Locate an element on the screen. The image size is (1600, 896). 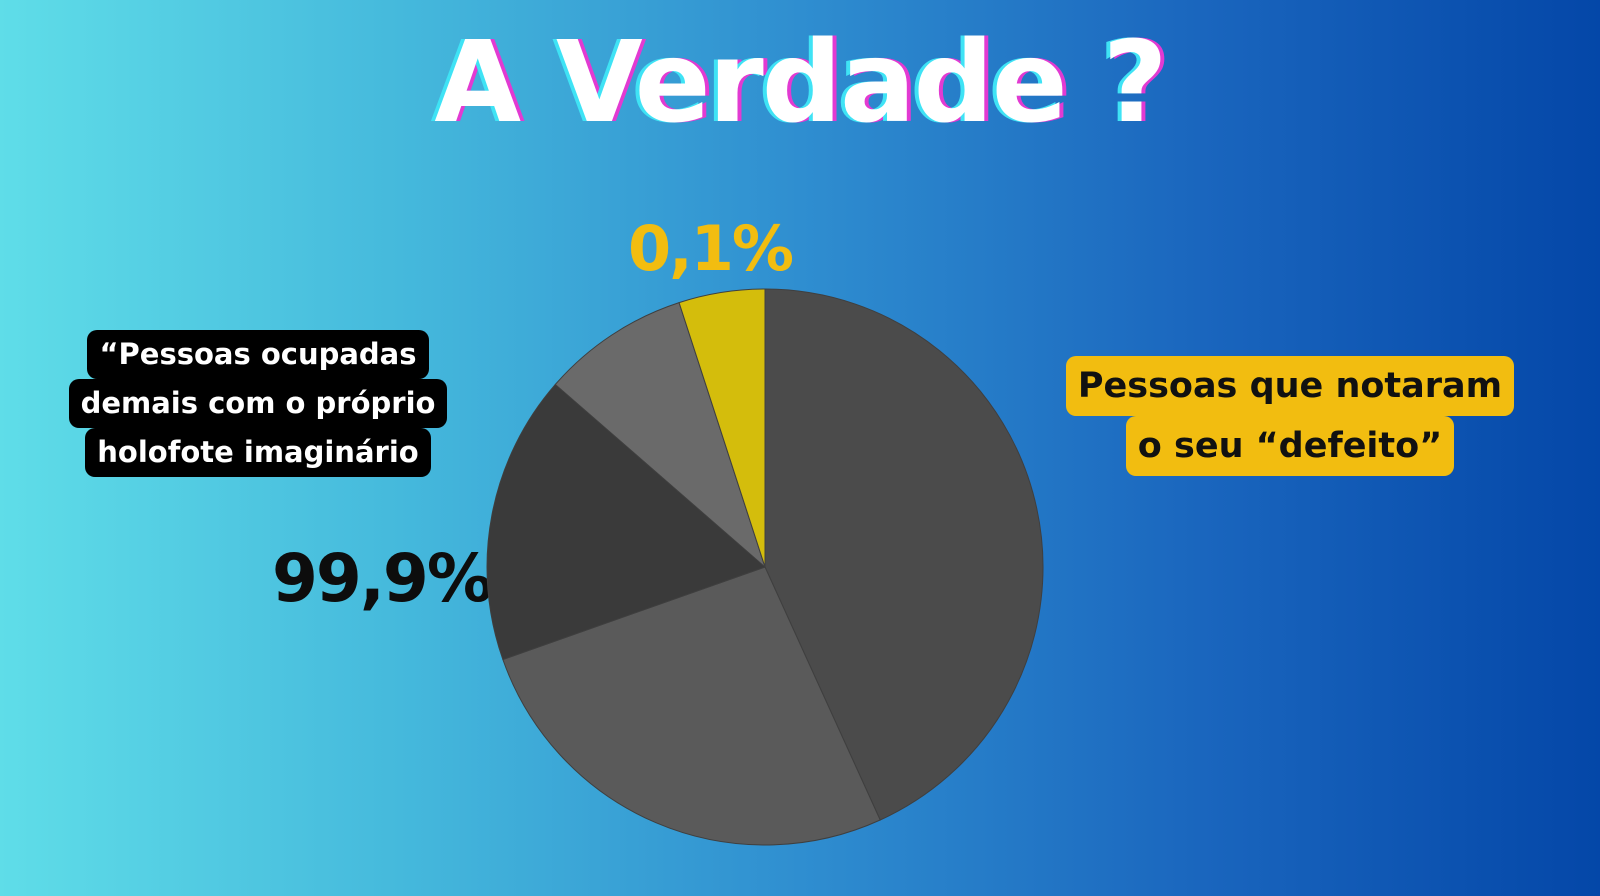
noticed-defect-callout-line-2: o seu “defeito” is located at coordinates (1290, 446).